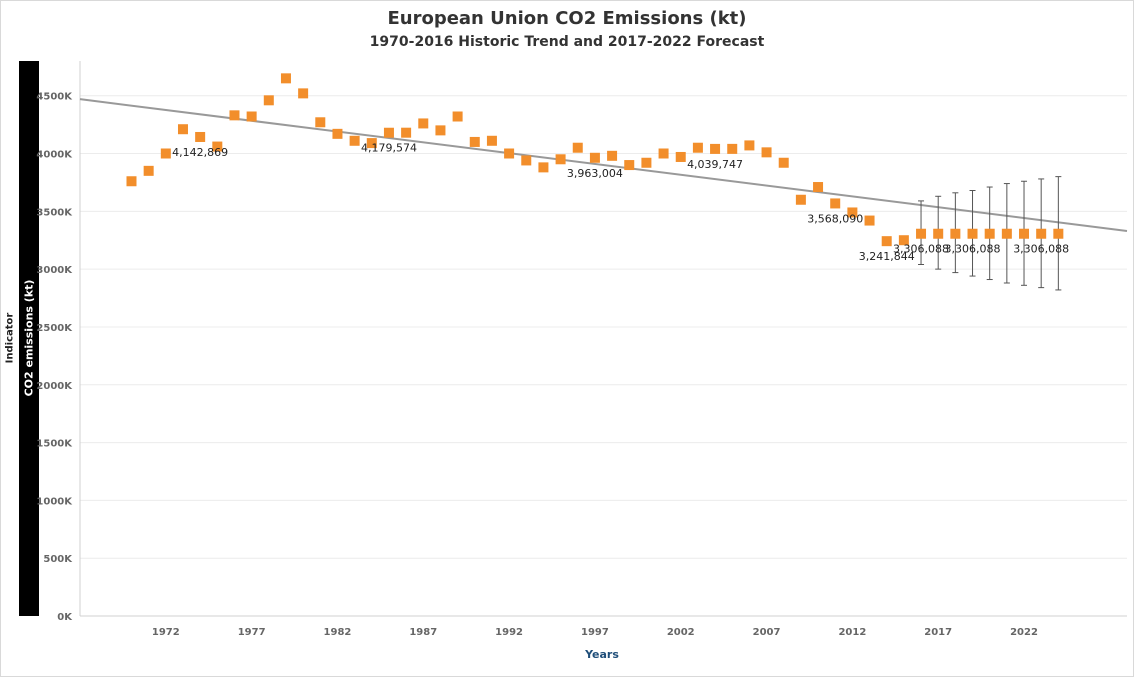  What do you see at coordinates (338, 632) in the screenshot?
I see `x-tick-label: 1982` at bounding box center [338, 632].